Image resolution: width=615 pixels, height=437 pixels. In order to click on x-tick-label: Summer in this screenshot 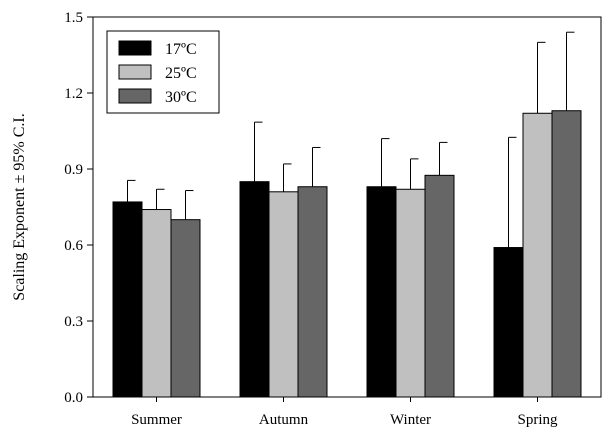, I will do `click(156, 420)`.